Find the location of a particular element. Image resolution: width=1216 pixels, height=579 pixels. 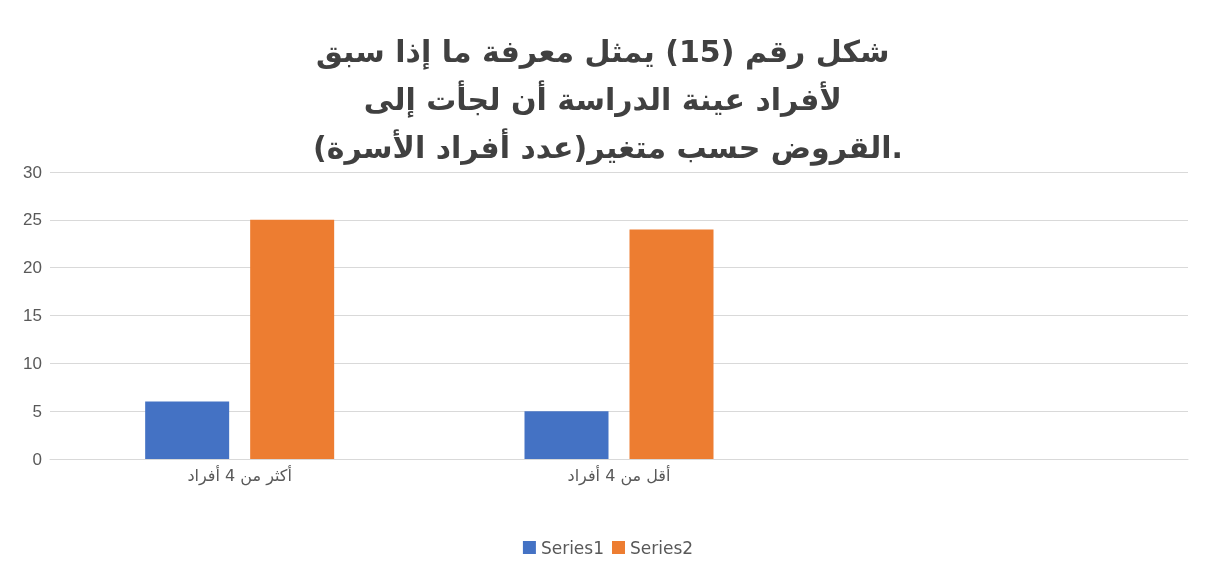

y-tick-label: 5 is located at coordinates (37, 411).